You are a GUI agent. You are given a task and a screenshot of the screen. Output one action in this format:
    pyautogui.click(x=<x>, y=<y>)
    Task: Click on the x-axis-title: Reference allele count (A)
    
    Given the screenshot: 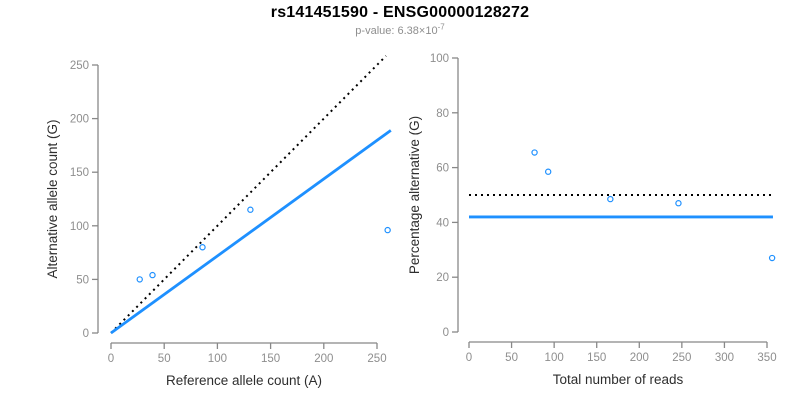 What is the action you would take?
    pyautogui.click(x=244, y=380)
    